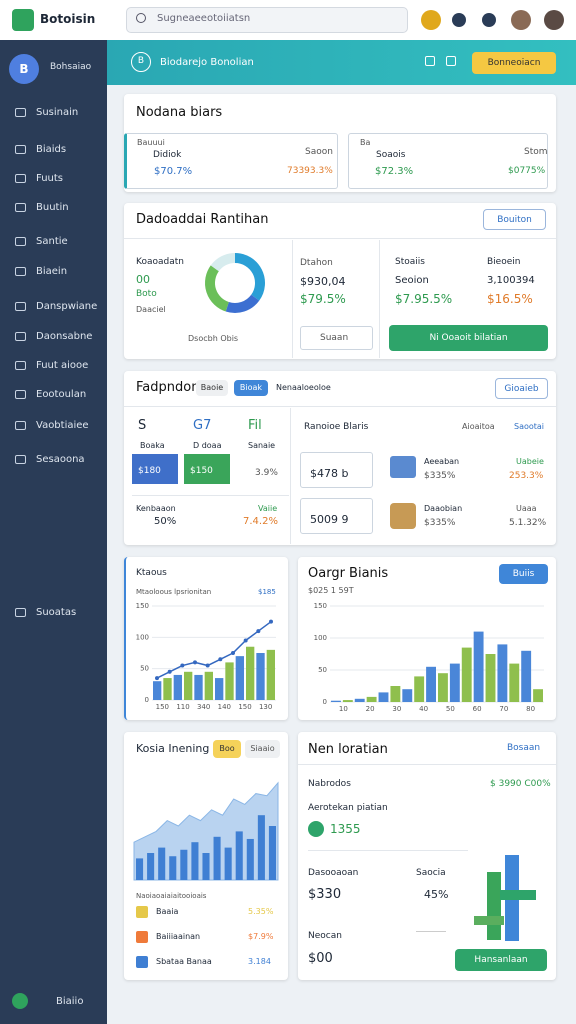 The width and height of the screenshot is (576, 1024). What do you see at coordinates (348, 749) in the screenshot?
I see `card-title: Nen loratian` at bounding box center [348, 749].